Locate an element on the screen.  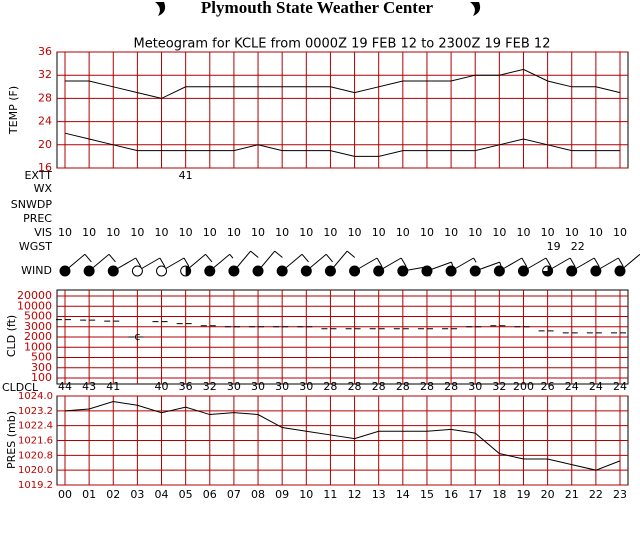
y-tick-label: 500 is located at coordinates (41, 357).